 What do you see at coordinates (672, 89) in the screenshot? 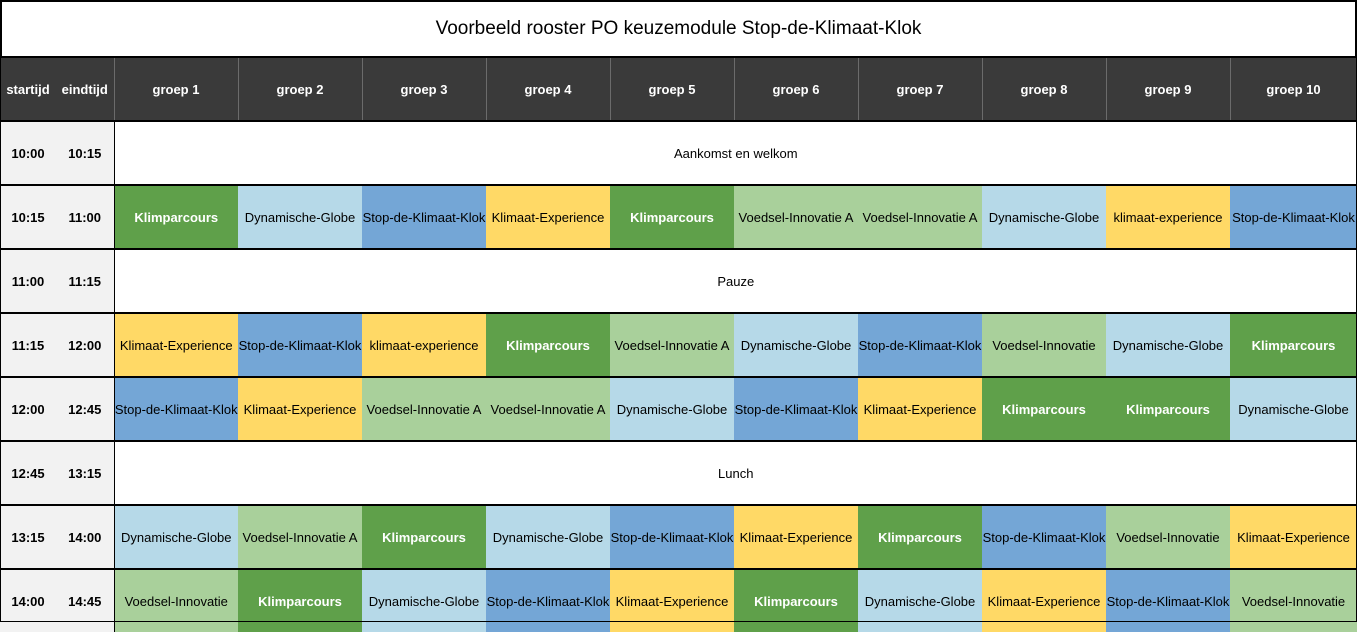
I see `header-group-5: groep 5` at bounding box center [672, 89].